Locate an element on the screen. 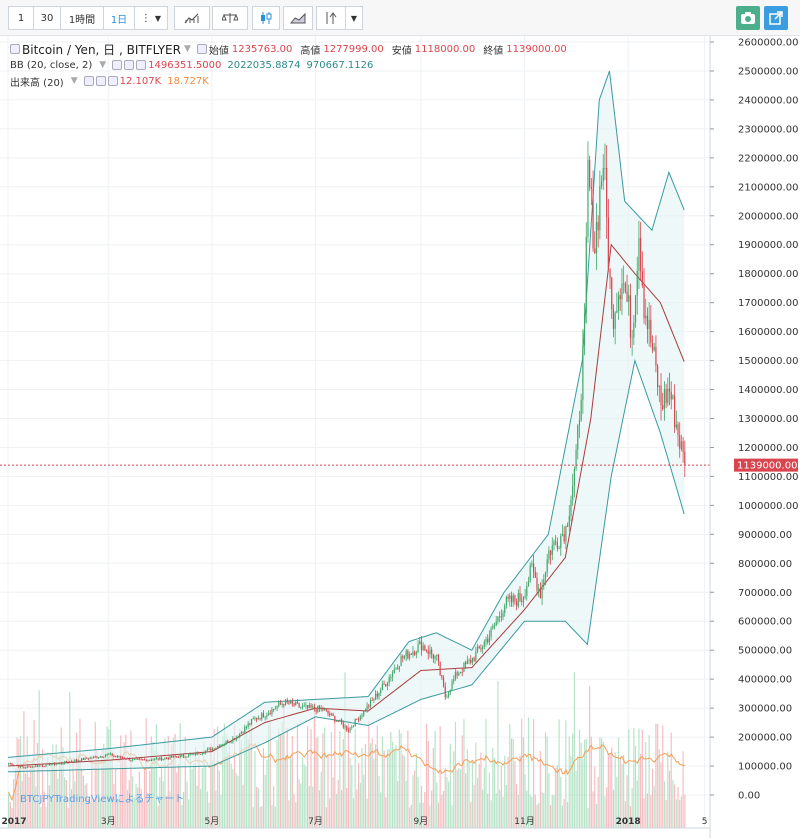  interval-1-button: 1 is located at coordinates (21, 18).